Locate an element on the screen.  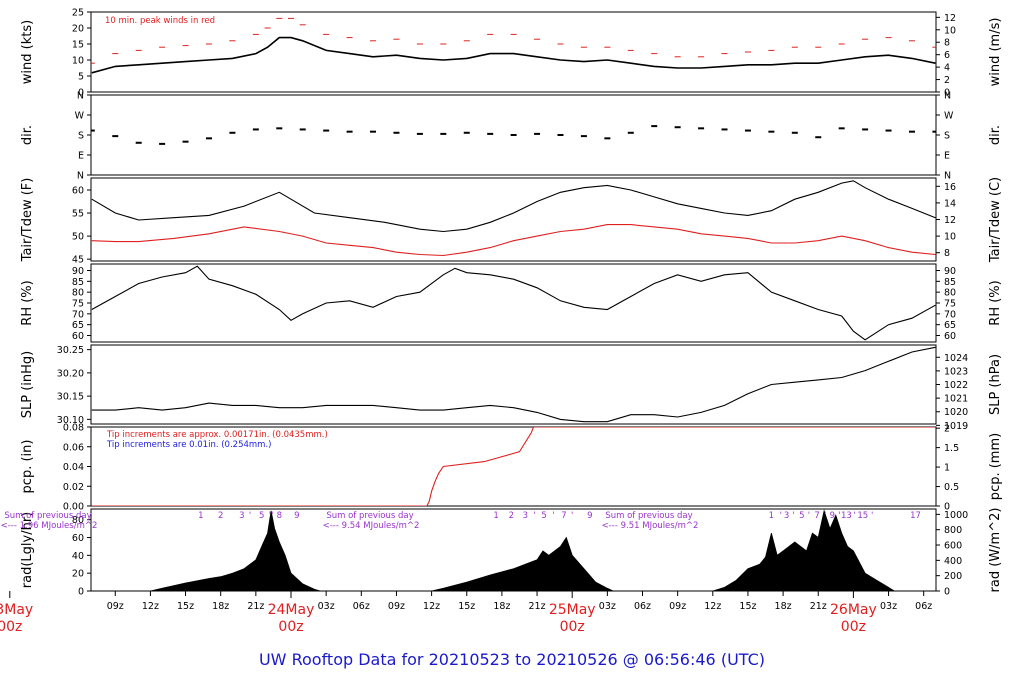
rad-uv-label: 9 is located at coordinates (589, 516).